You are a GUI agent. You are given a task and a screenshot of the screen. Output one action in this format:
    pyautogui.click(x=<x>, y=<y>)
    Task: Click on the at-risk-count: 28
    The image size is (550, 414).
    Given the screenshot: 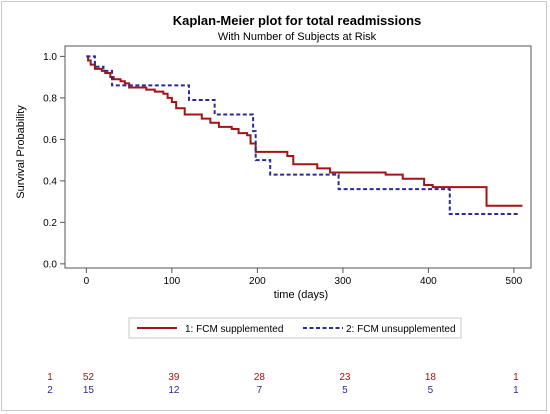 What is the action you would take?
    pyautogui.click(x=260, y=377)
    